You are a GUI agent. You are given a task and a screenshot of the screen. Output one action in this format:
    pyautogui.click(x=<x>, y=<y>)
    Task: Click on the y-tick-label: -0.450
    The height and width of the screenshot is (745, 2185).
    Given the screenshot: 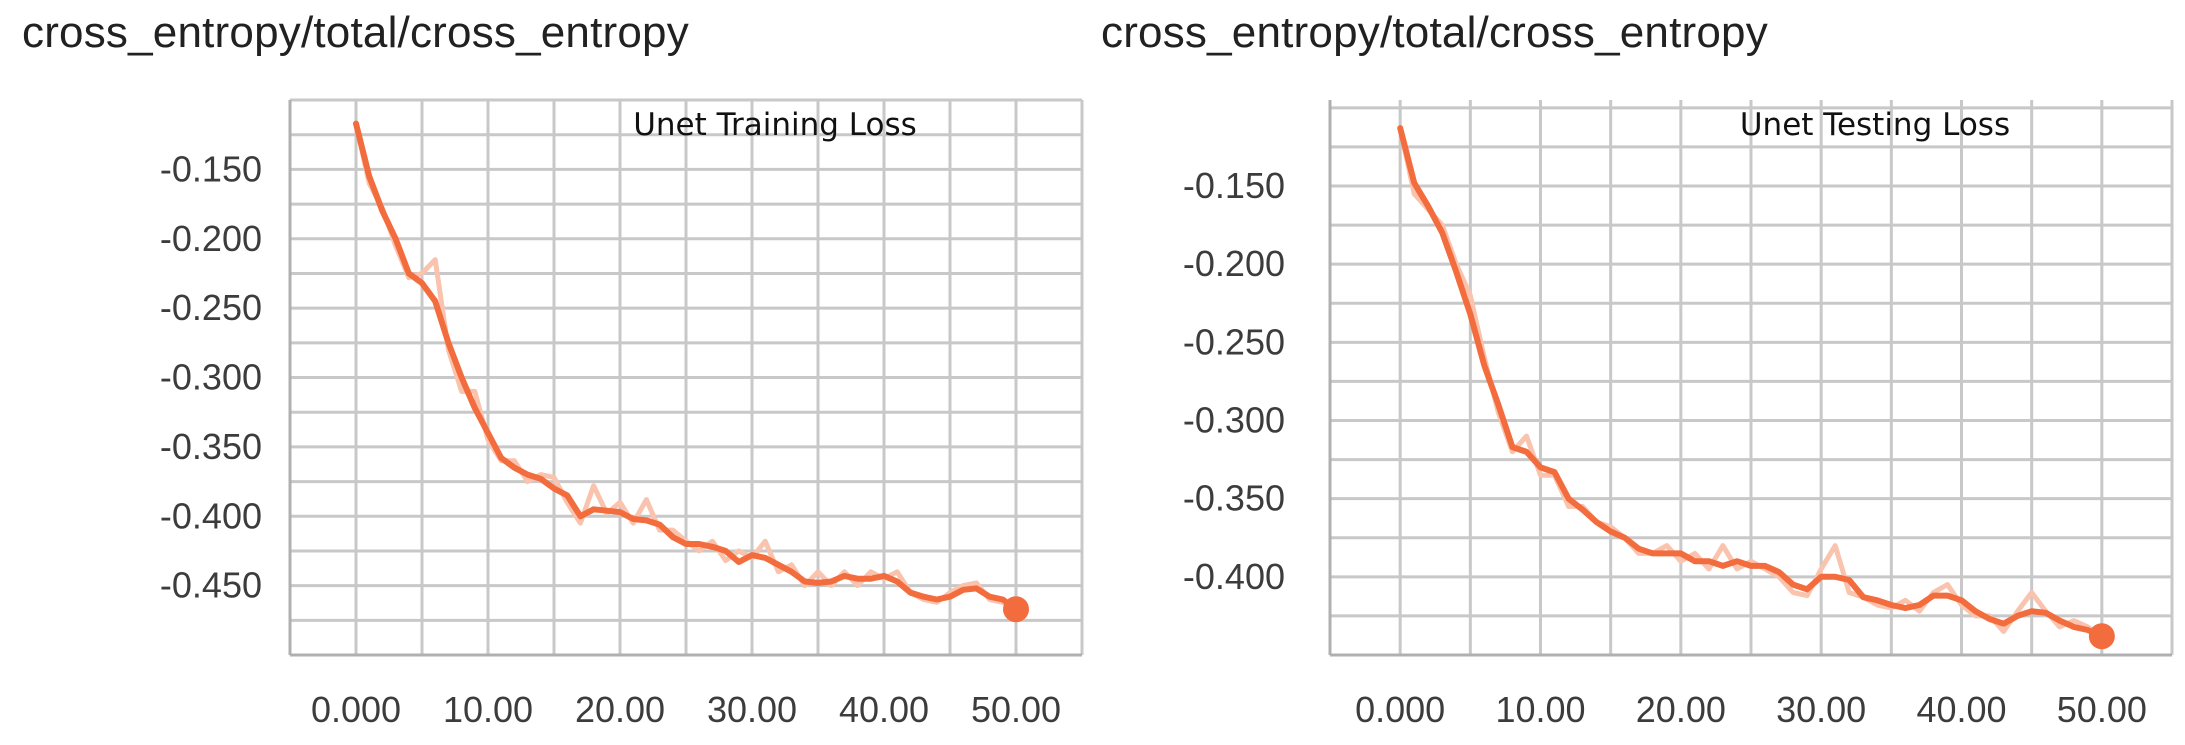 What is the action you would take?
    pyautogui.click(x=211, y=585)
    